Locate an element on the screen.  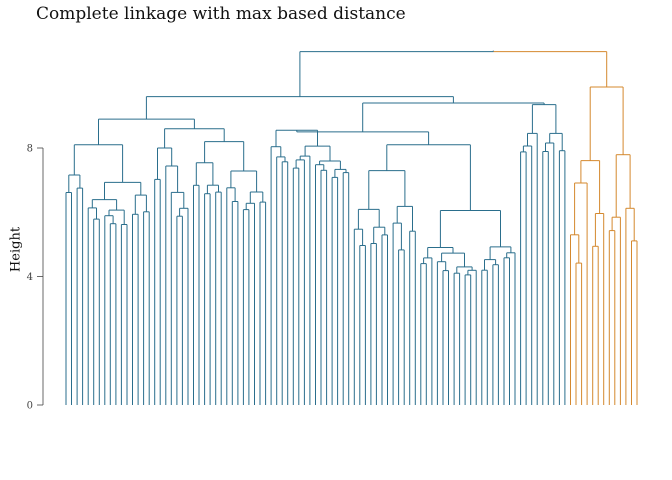
y-axis: 0 4 8 is located at coordinates (35, 278).